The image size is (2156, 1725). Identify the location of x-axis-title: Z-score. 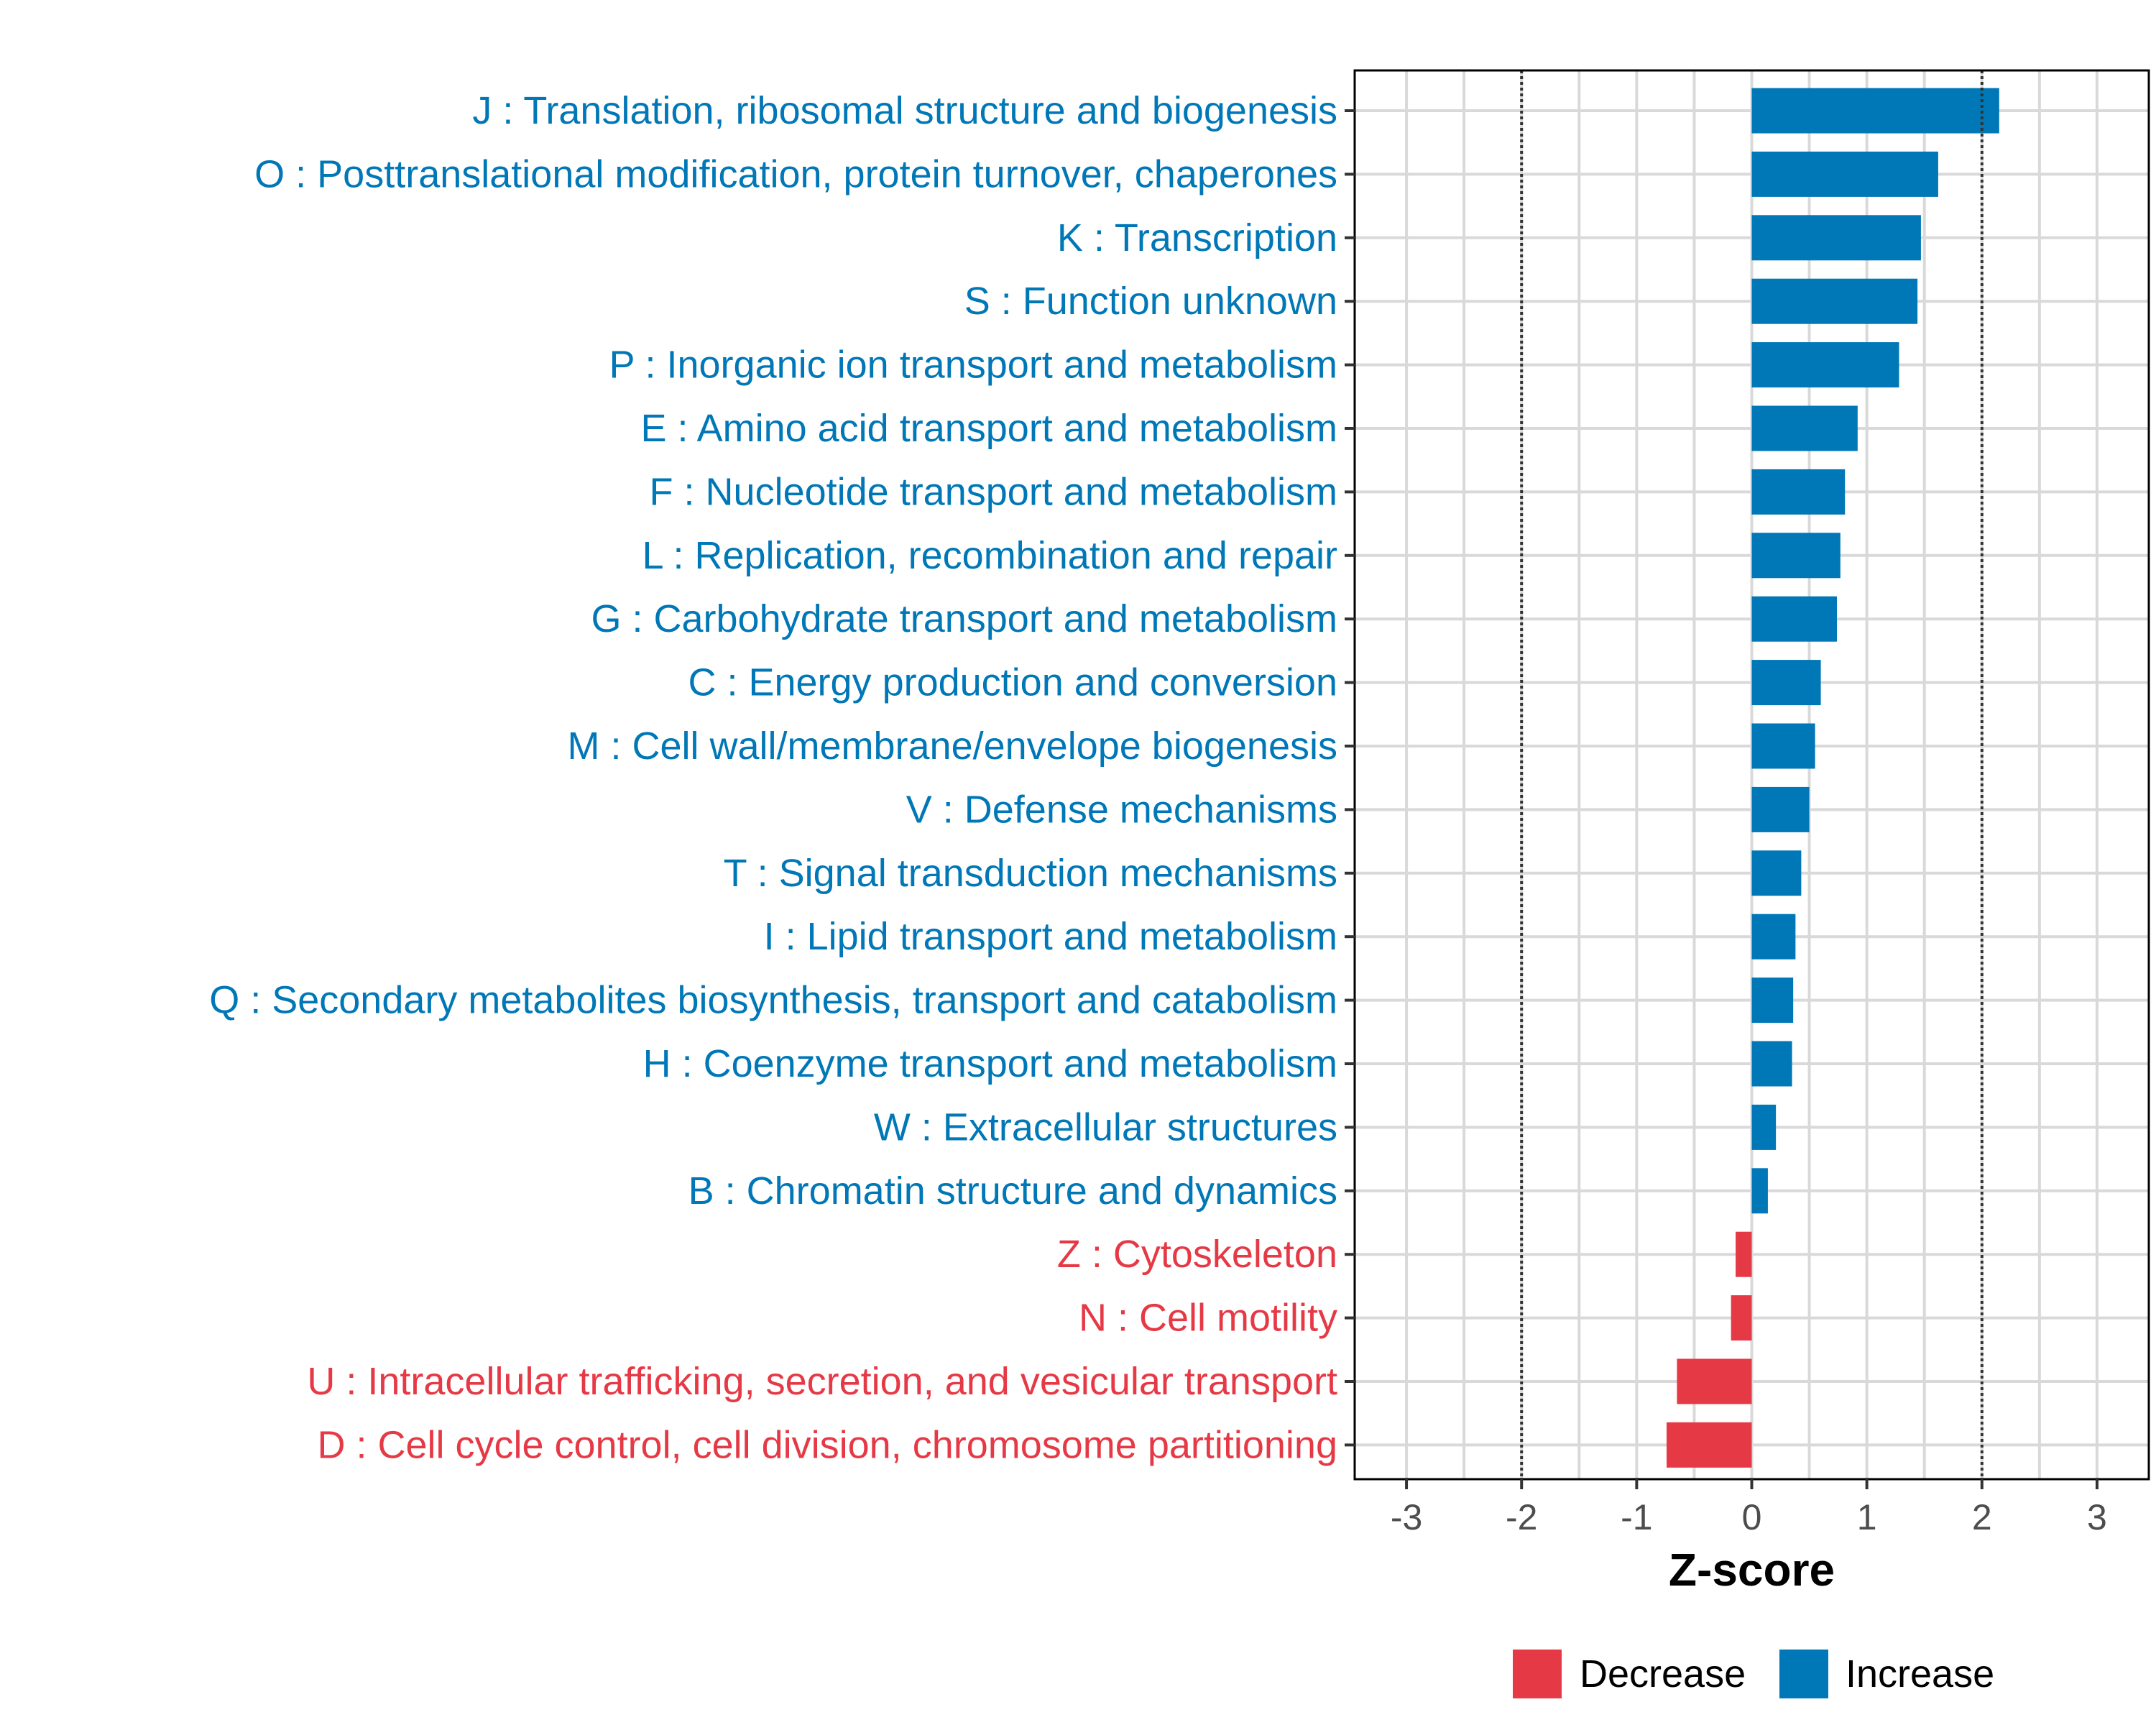
(1752, 1570).